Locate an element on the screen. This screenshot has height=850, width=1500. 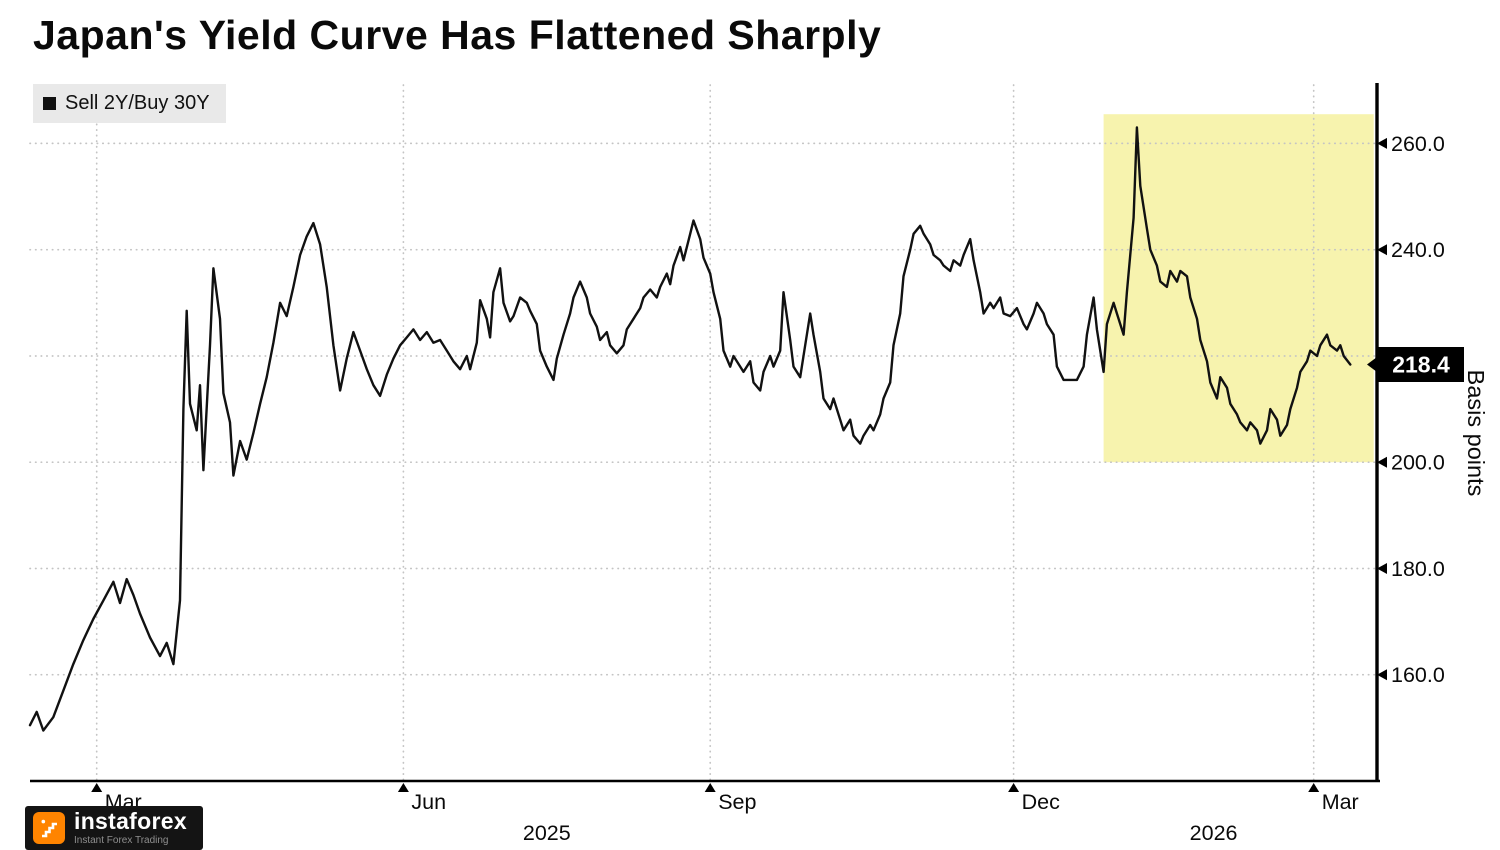
logo-text: instaforex Instant Forex Trading is located at coordinates (130, 828).